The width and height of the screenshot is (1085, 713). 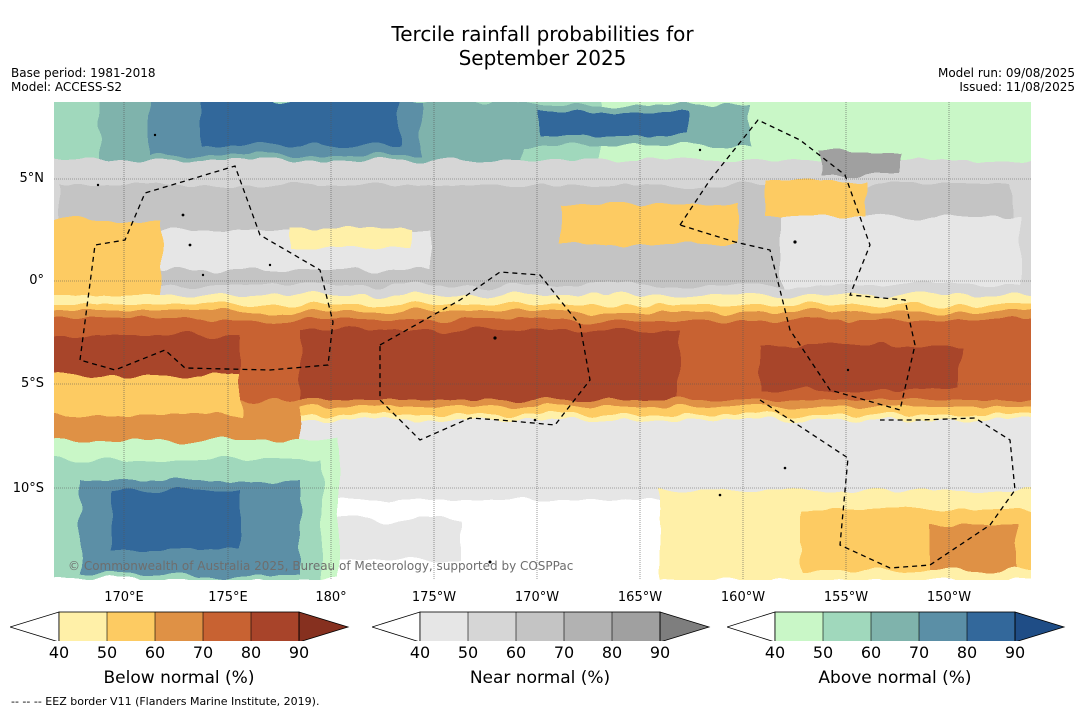 What do you see at coordinates (967, 652) in the screenshot?
I see `above-tick-80: 80` at bounding box center [967, 652].